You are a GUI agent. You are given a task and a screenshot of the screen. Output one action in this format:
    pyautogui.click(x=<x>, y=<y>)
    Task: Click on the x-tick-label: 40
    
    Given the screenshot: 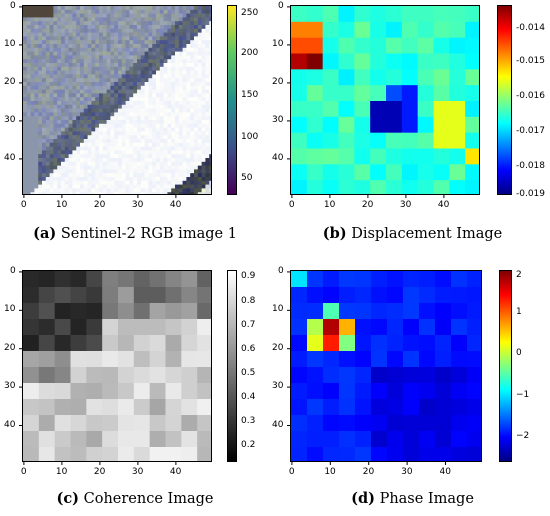 What is the action you would take?
    pyautogui.click(x=175, y=205)
    